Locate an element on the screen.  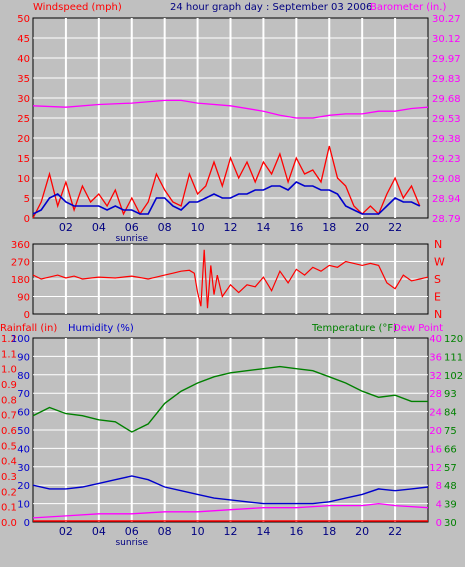
rain-label: Rainfall (in) is located at coordinates (28, 328).